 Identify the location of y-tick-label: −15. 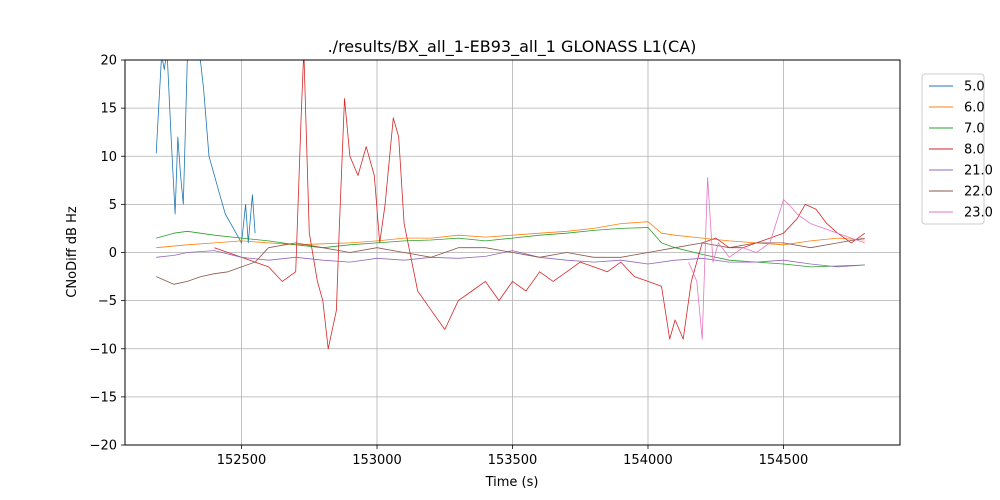
(103, 397).